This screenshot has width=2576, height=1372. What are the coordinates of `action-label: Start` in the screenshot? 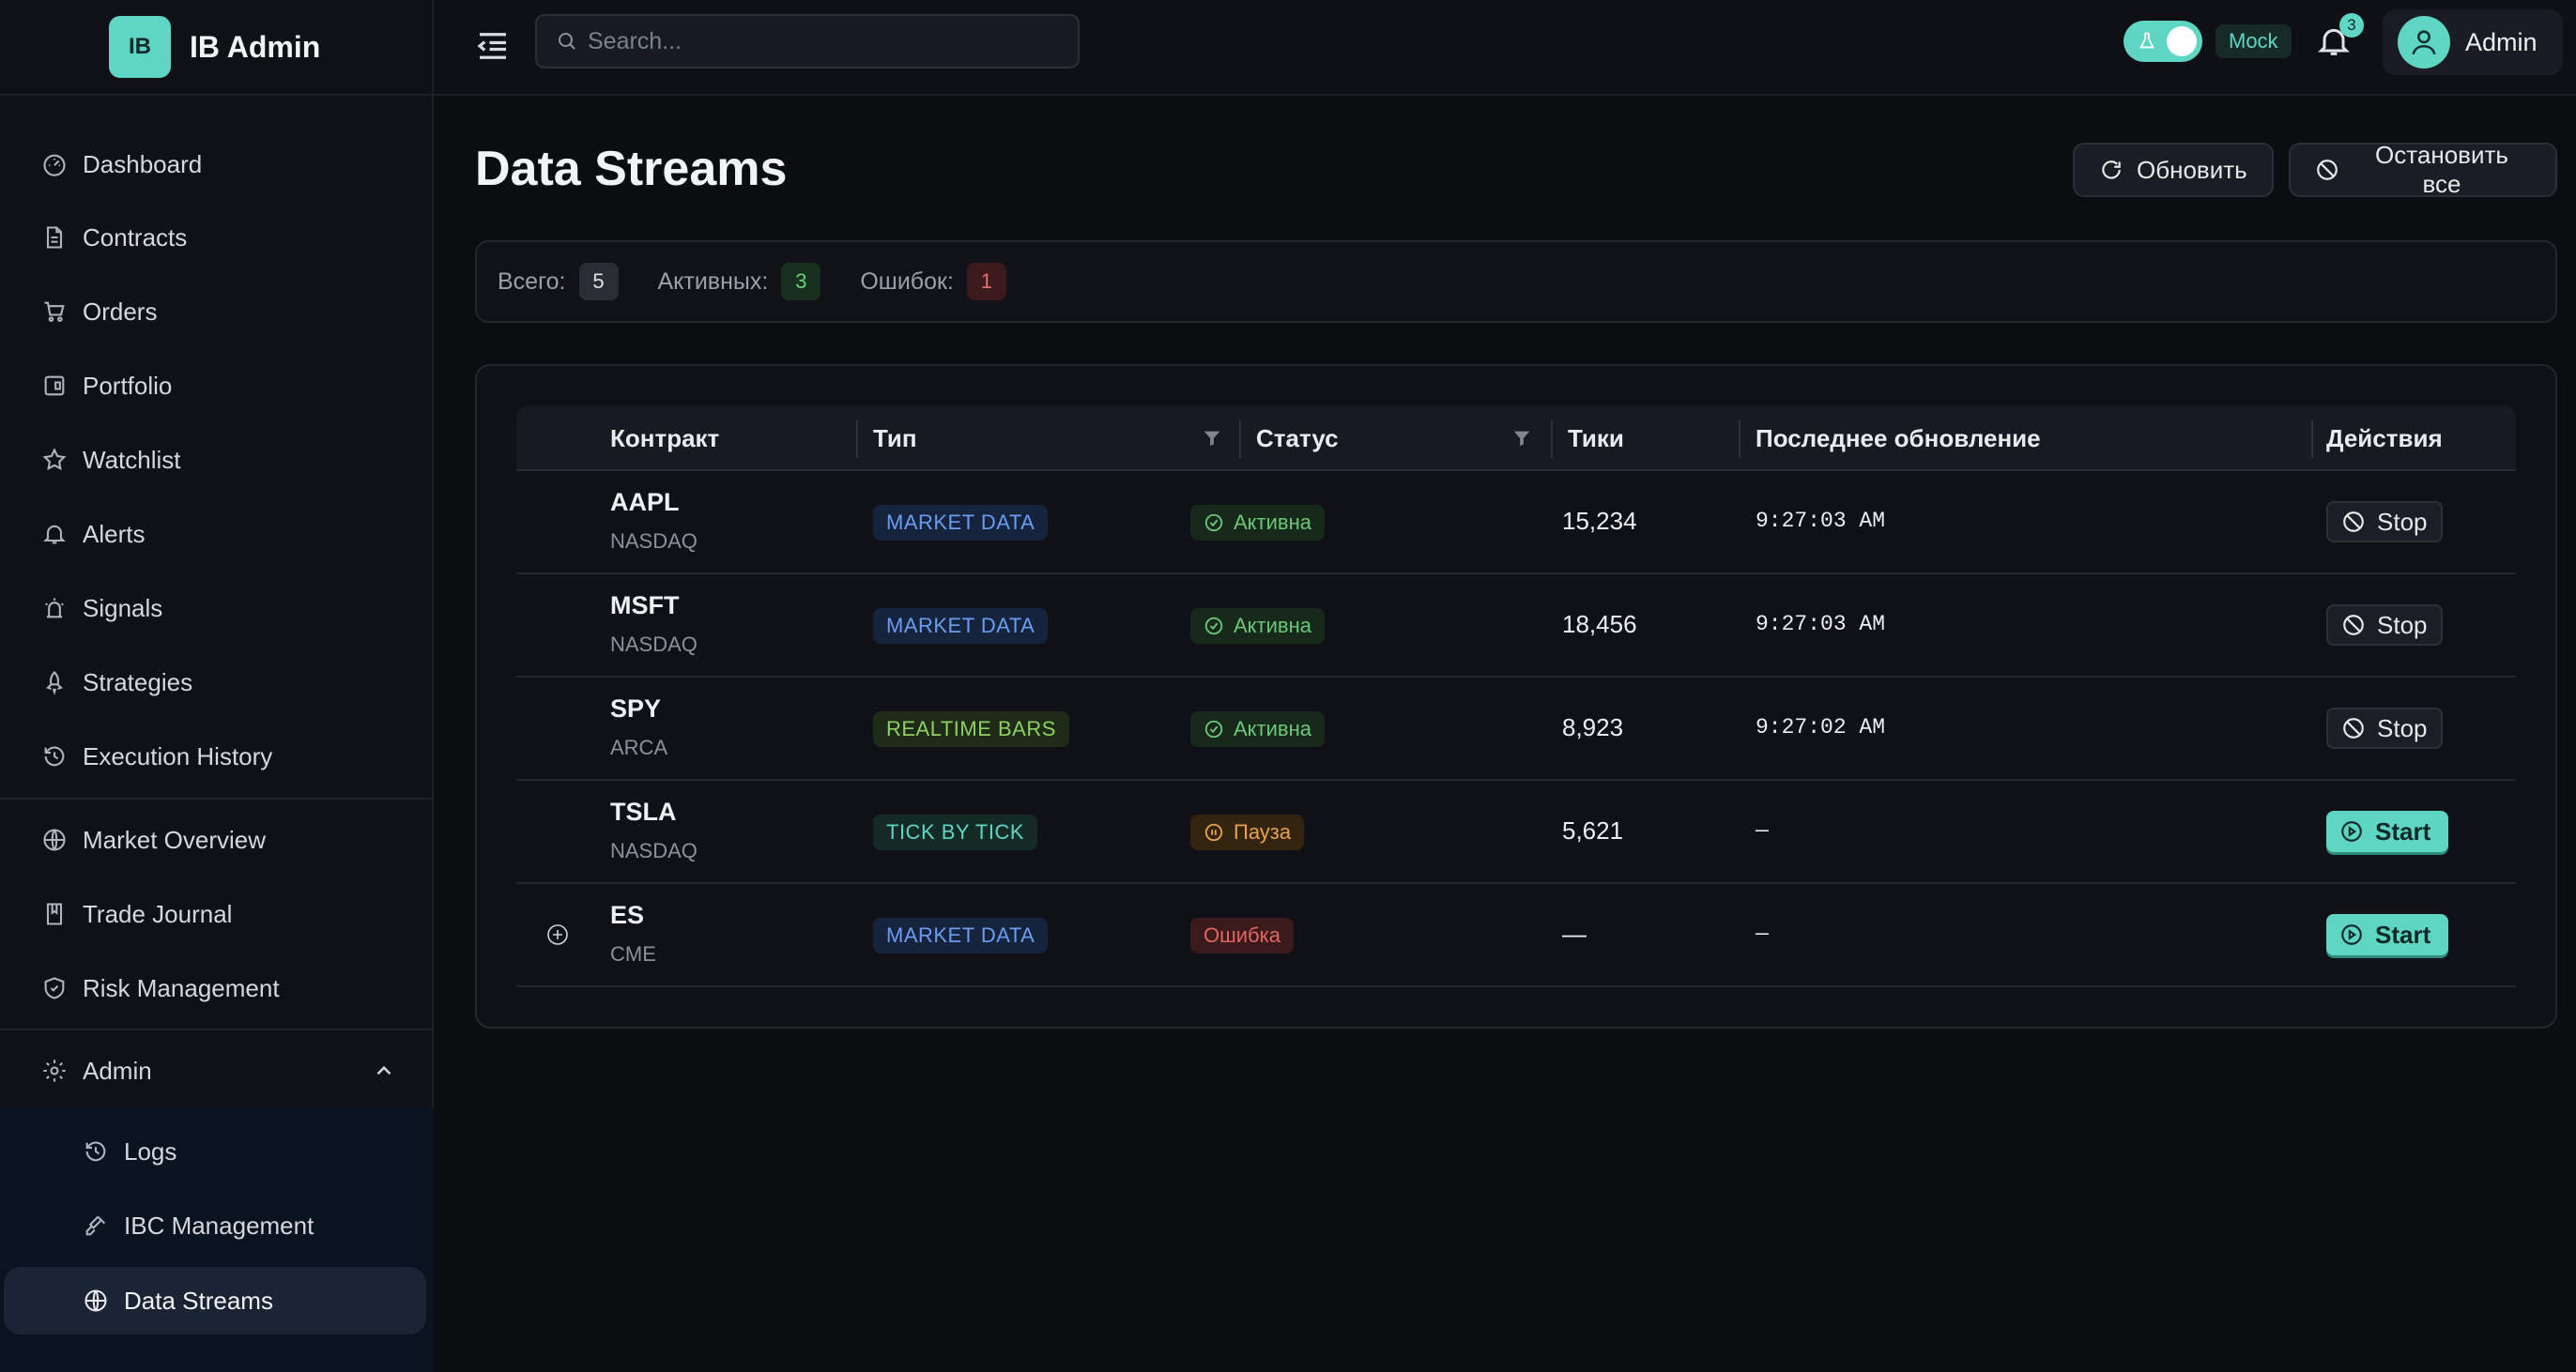 It's located at (2403, 831).